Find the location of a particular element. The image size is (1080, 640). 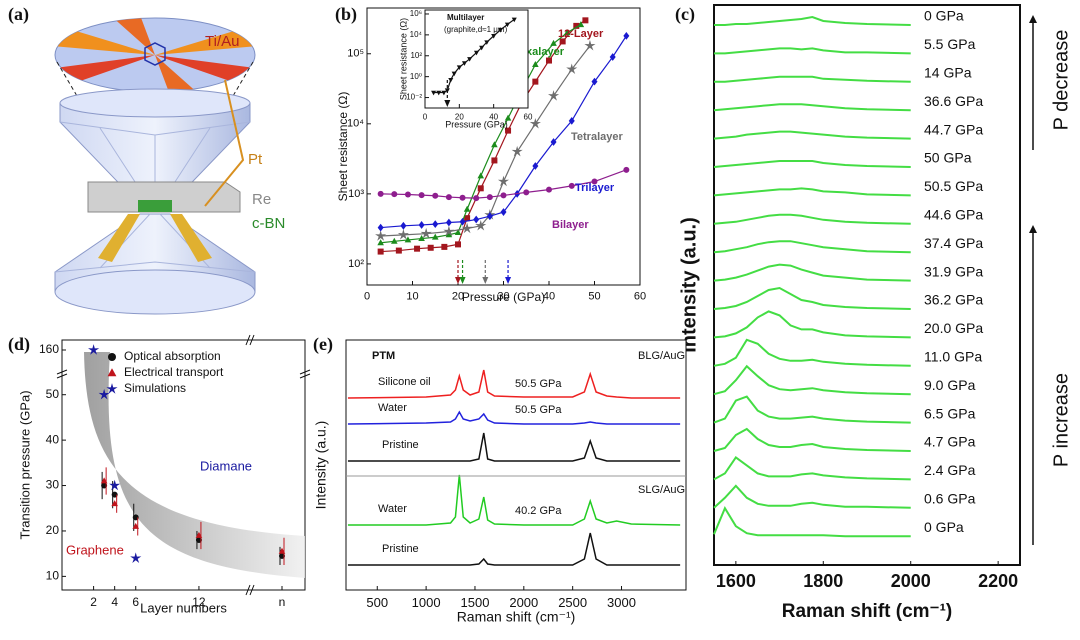

spectrum-label: 36.6 GPa is located at coordinates (953, 101).